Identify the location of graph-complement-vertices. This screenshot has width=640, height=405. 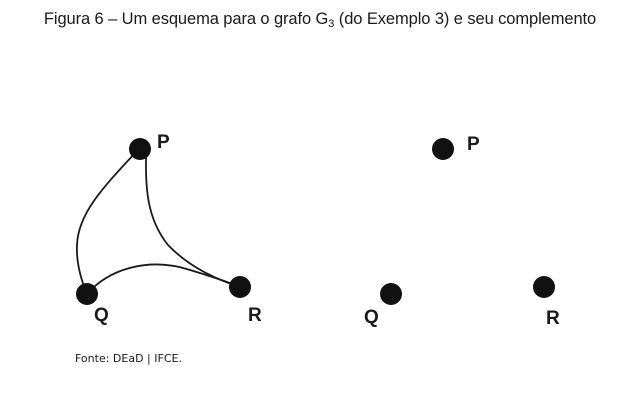
(467, 221).